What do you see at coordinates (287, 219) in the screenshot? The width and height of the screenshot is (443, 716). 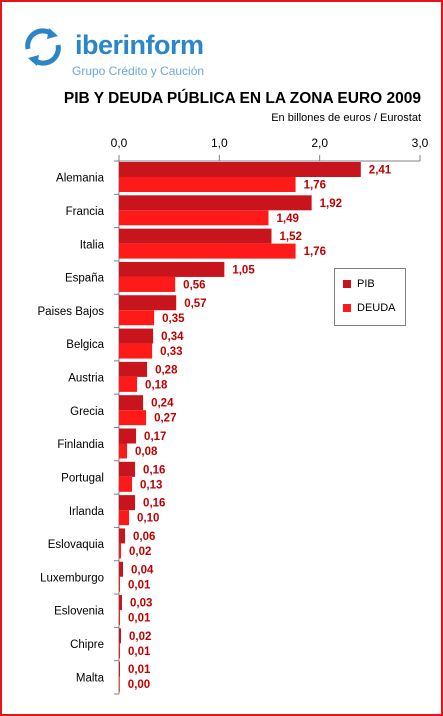 I see `data-label-deuda: 1,49` at bounding box center [287, 219].